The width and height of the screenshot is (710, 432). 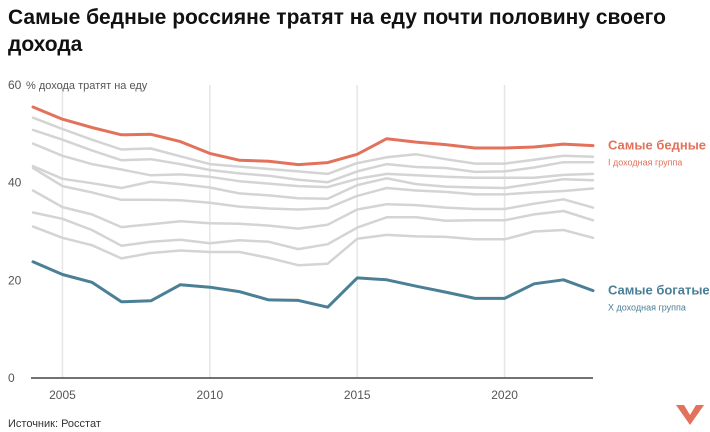 I want to click on y-tick-label: 60, so click(x=15, y=85).